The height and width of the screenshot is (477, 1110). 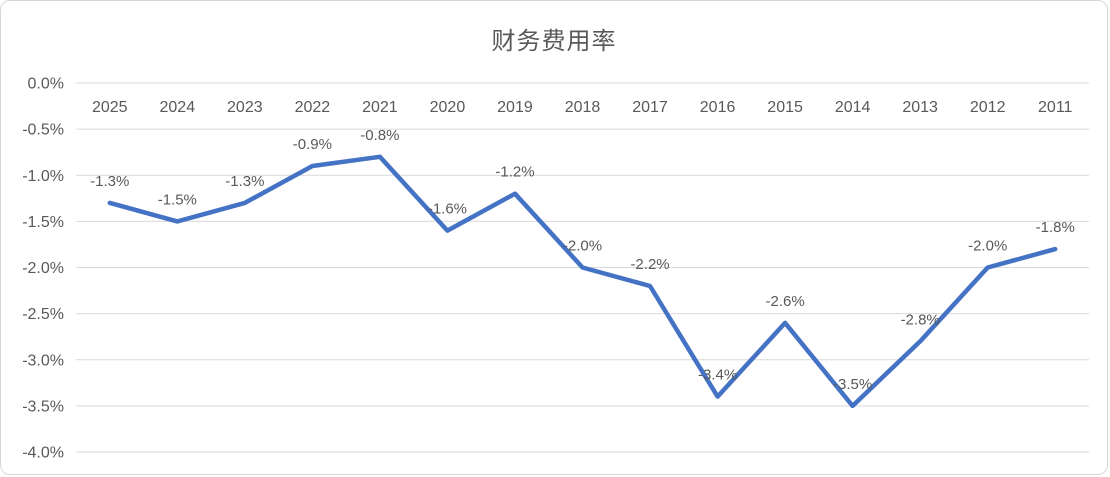 I want to click on y-axis-tick-label: -3.0%, so click(x=43, y=360).